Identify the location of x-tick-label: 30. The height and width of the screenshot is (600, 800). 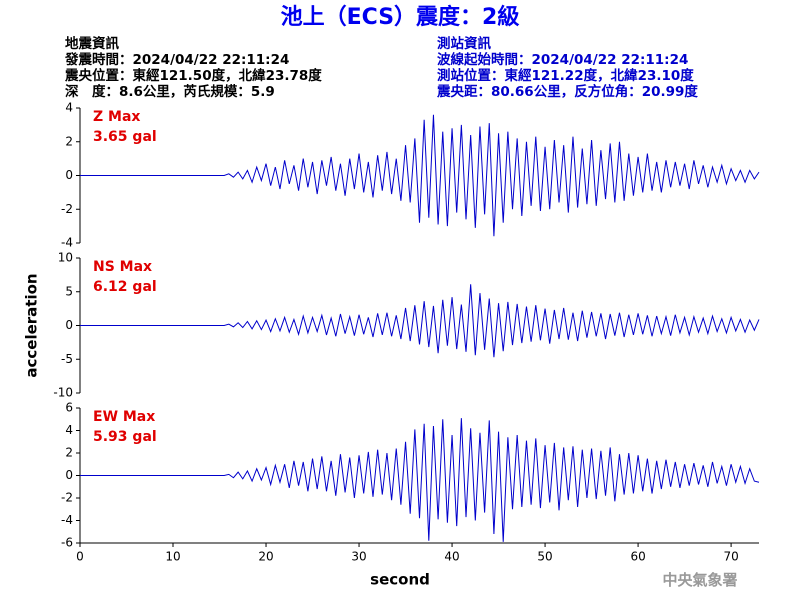
(358, 557).